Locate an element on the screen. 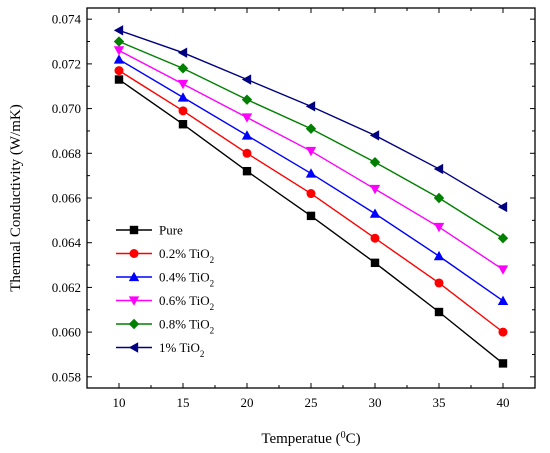 This screenshot has width=550, height=453. legend-label: Pure is located at coordinates (171, 230).